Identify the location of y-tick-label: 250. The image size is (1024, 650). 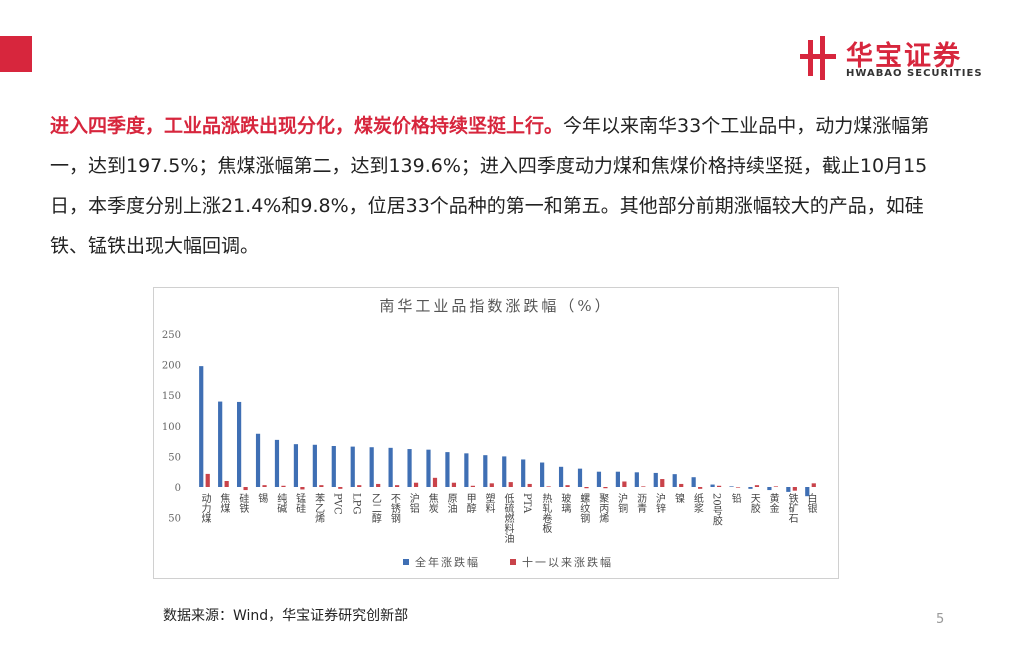
(171, 335).